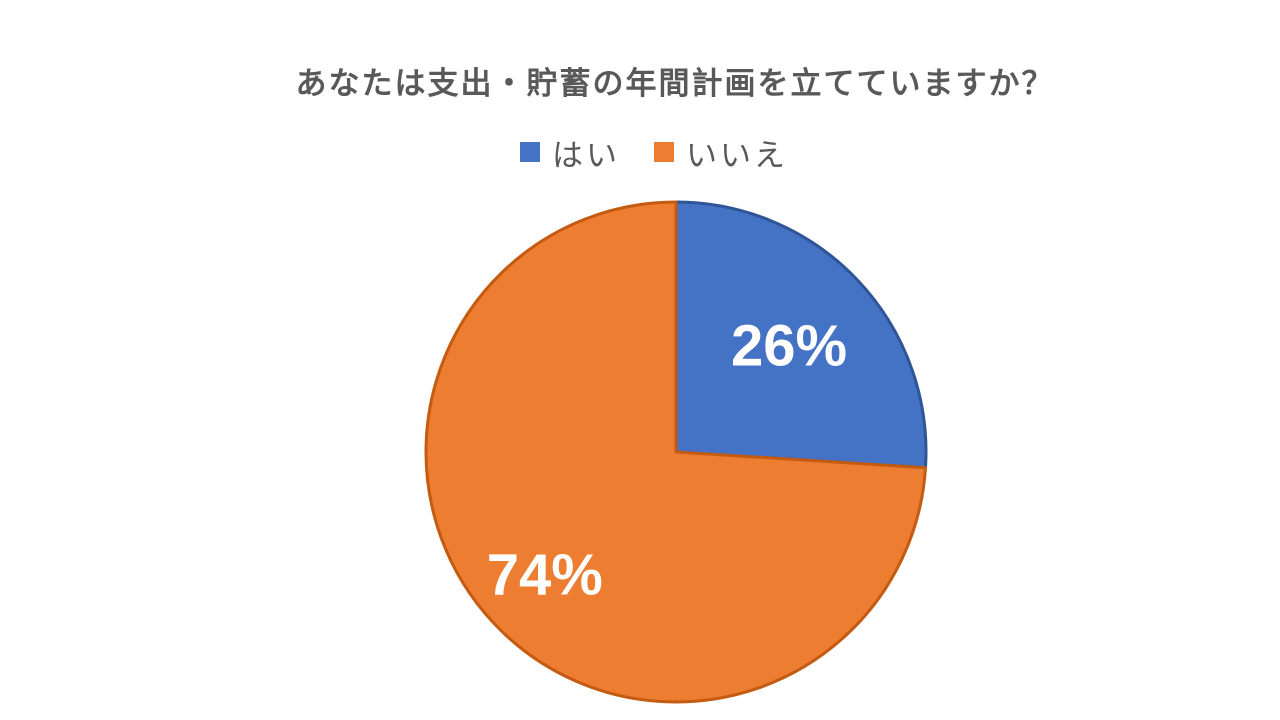  I want to click on legend-label-no: いいえ, so click(737, 155).